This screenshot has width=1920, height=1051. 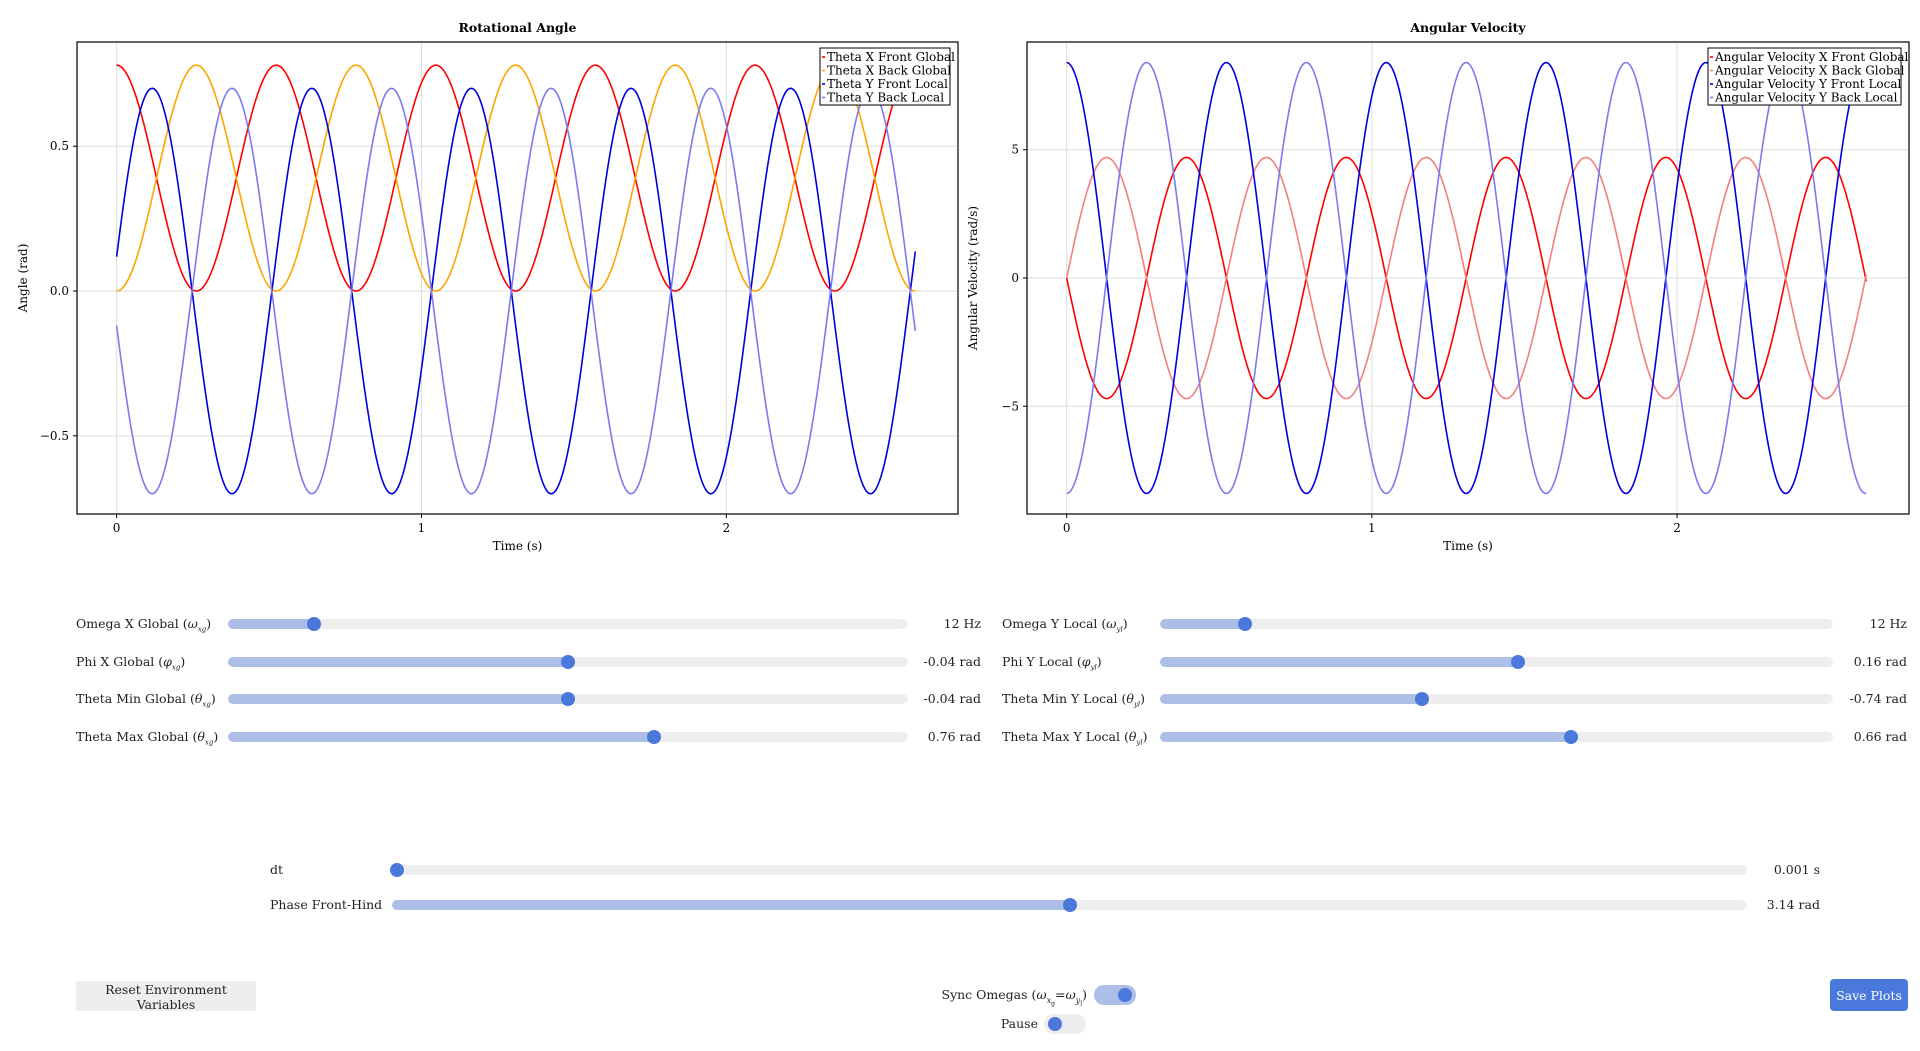 What do you see at coordinates (1793, 904) in the screenshot?
I see `slider-value: 3.14 rad` at bounding box center [1793, 904].